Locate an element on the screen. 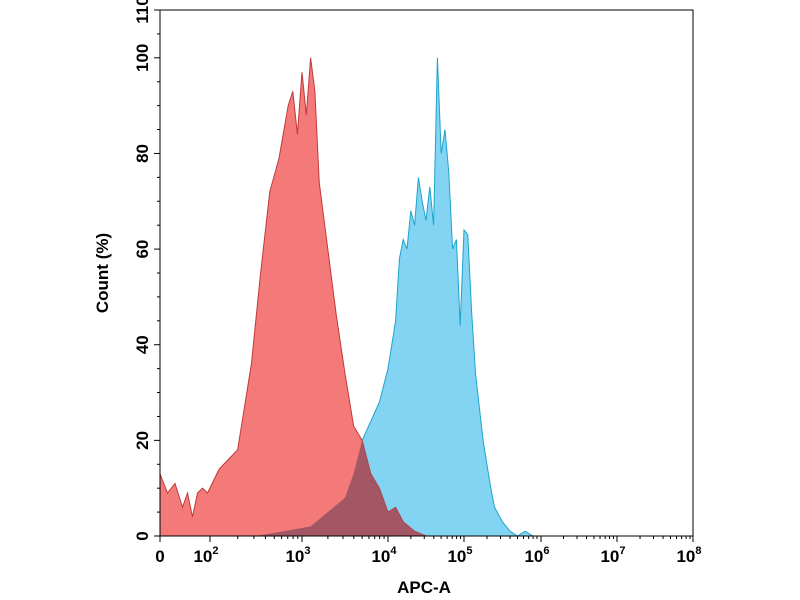  x-tick-label: 10⁵ is located at coordinates (459, 555).